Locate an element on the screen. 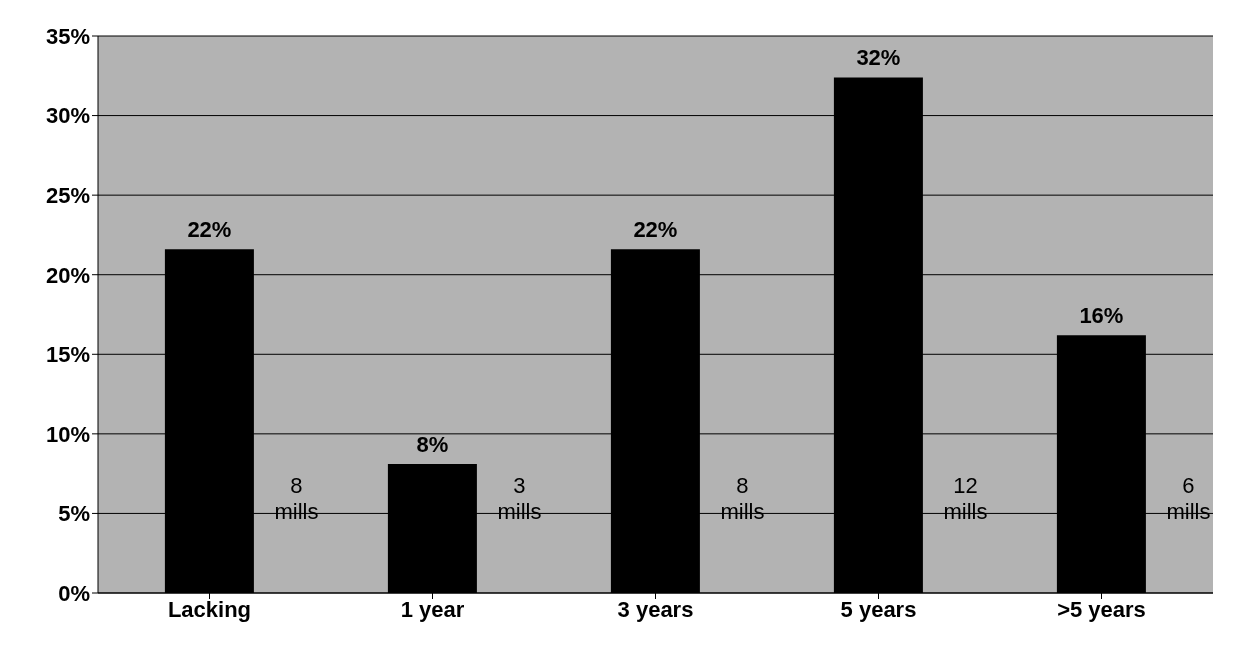  y-tick-label: 30% is located at coordinates (67, 116).